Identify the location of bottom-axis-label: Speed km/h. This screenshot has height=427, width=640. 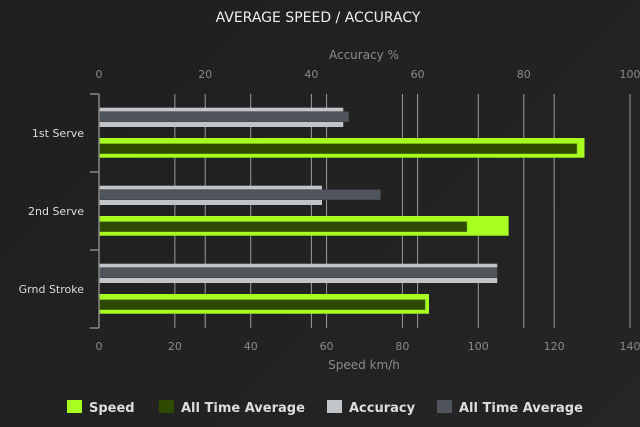
(364, 365).